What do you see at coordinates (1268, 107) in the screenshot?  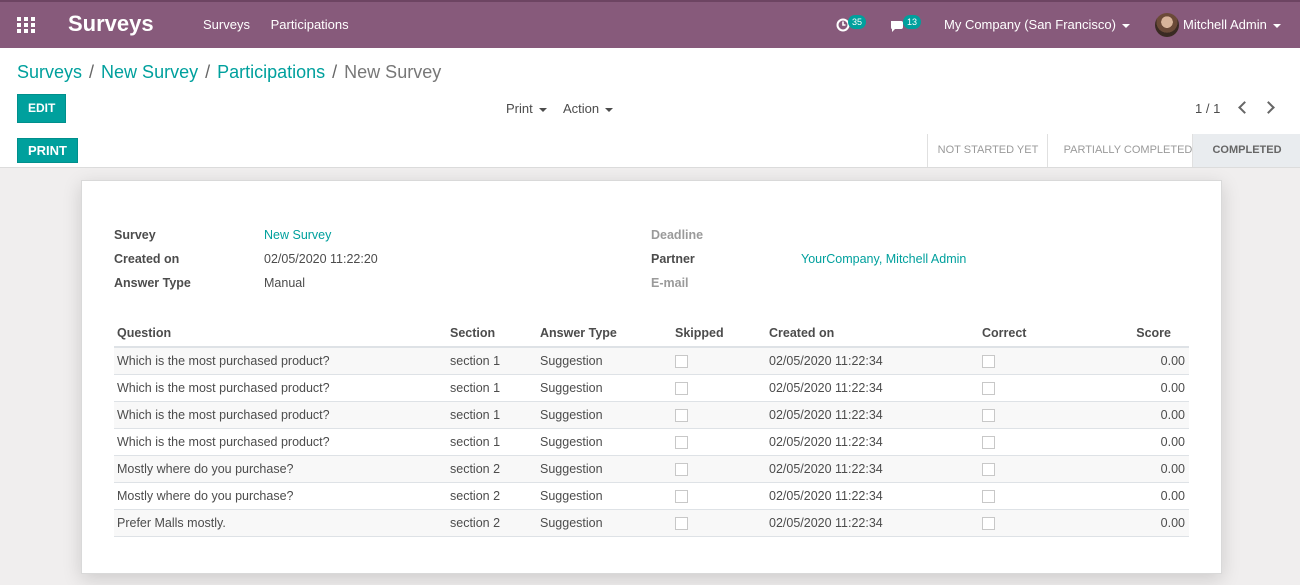 I see `chevron-right-icon` at bounding box center [1268, 107].